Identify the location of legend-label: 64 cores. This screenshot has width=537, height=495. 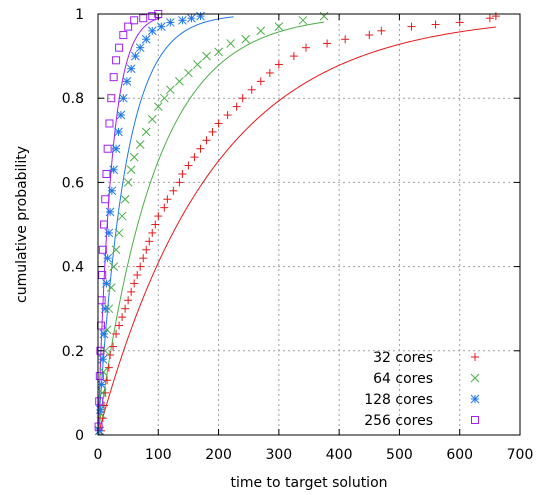
(403, 379).